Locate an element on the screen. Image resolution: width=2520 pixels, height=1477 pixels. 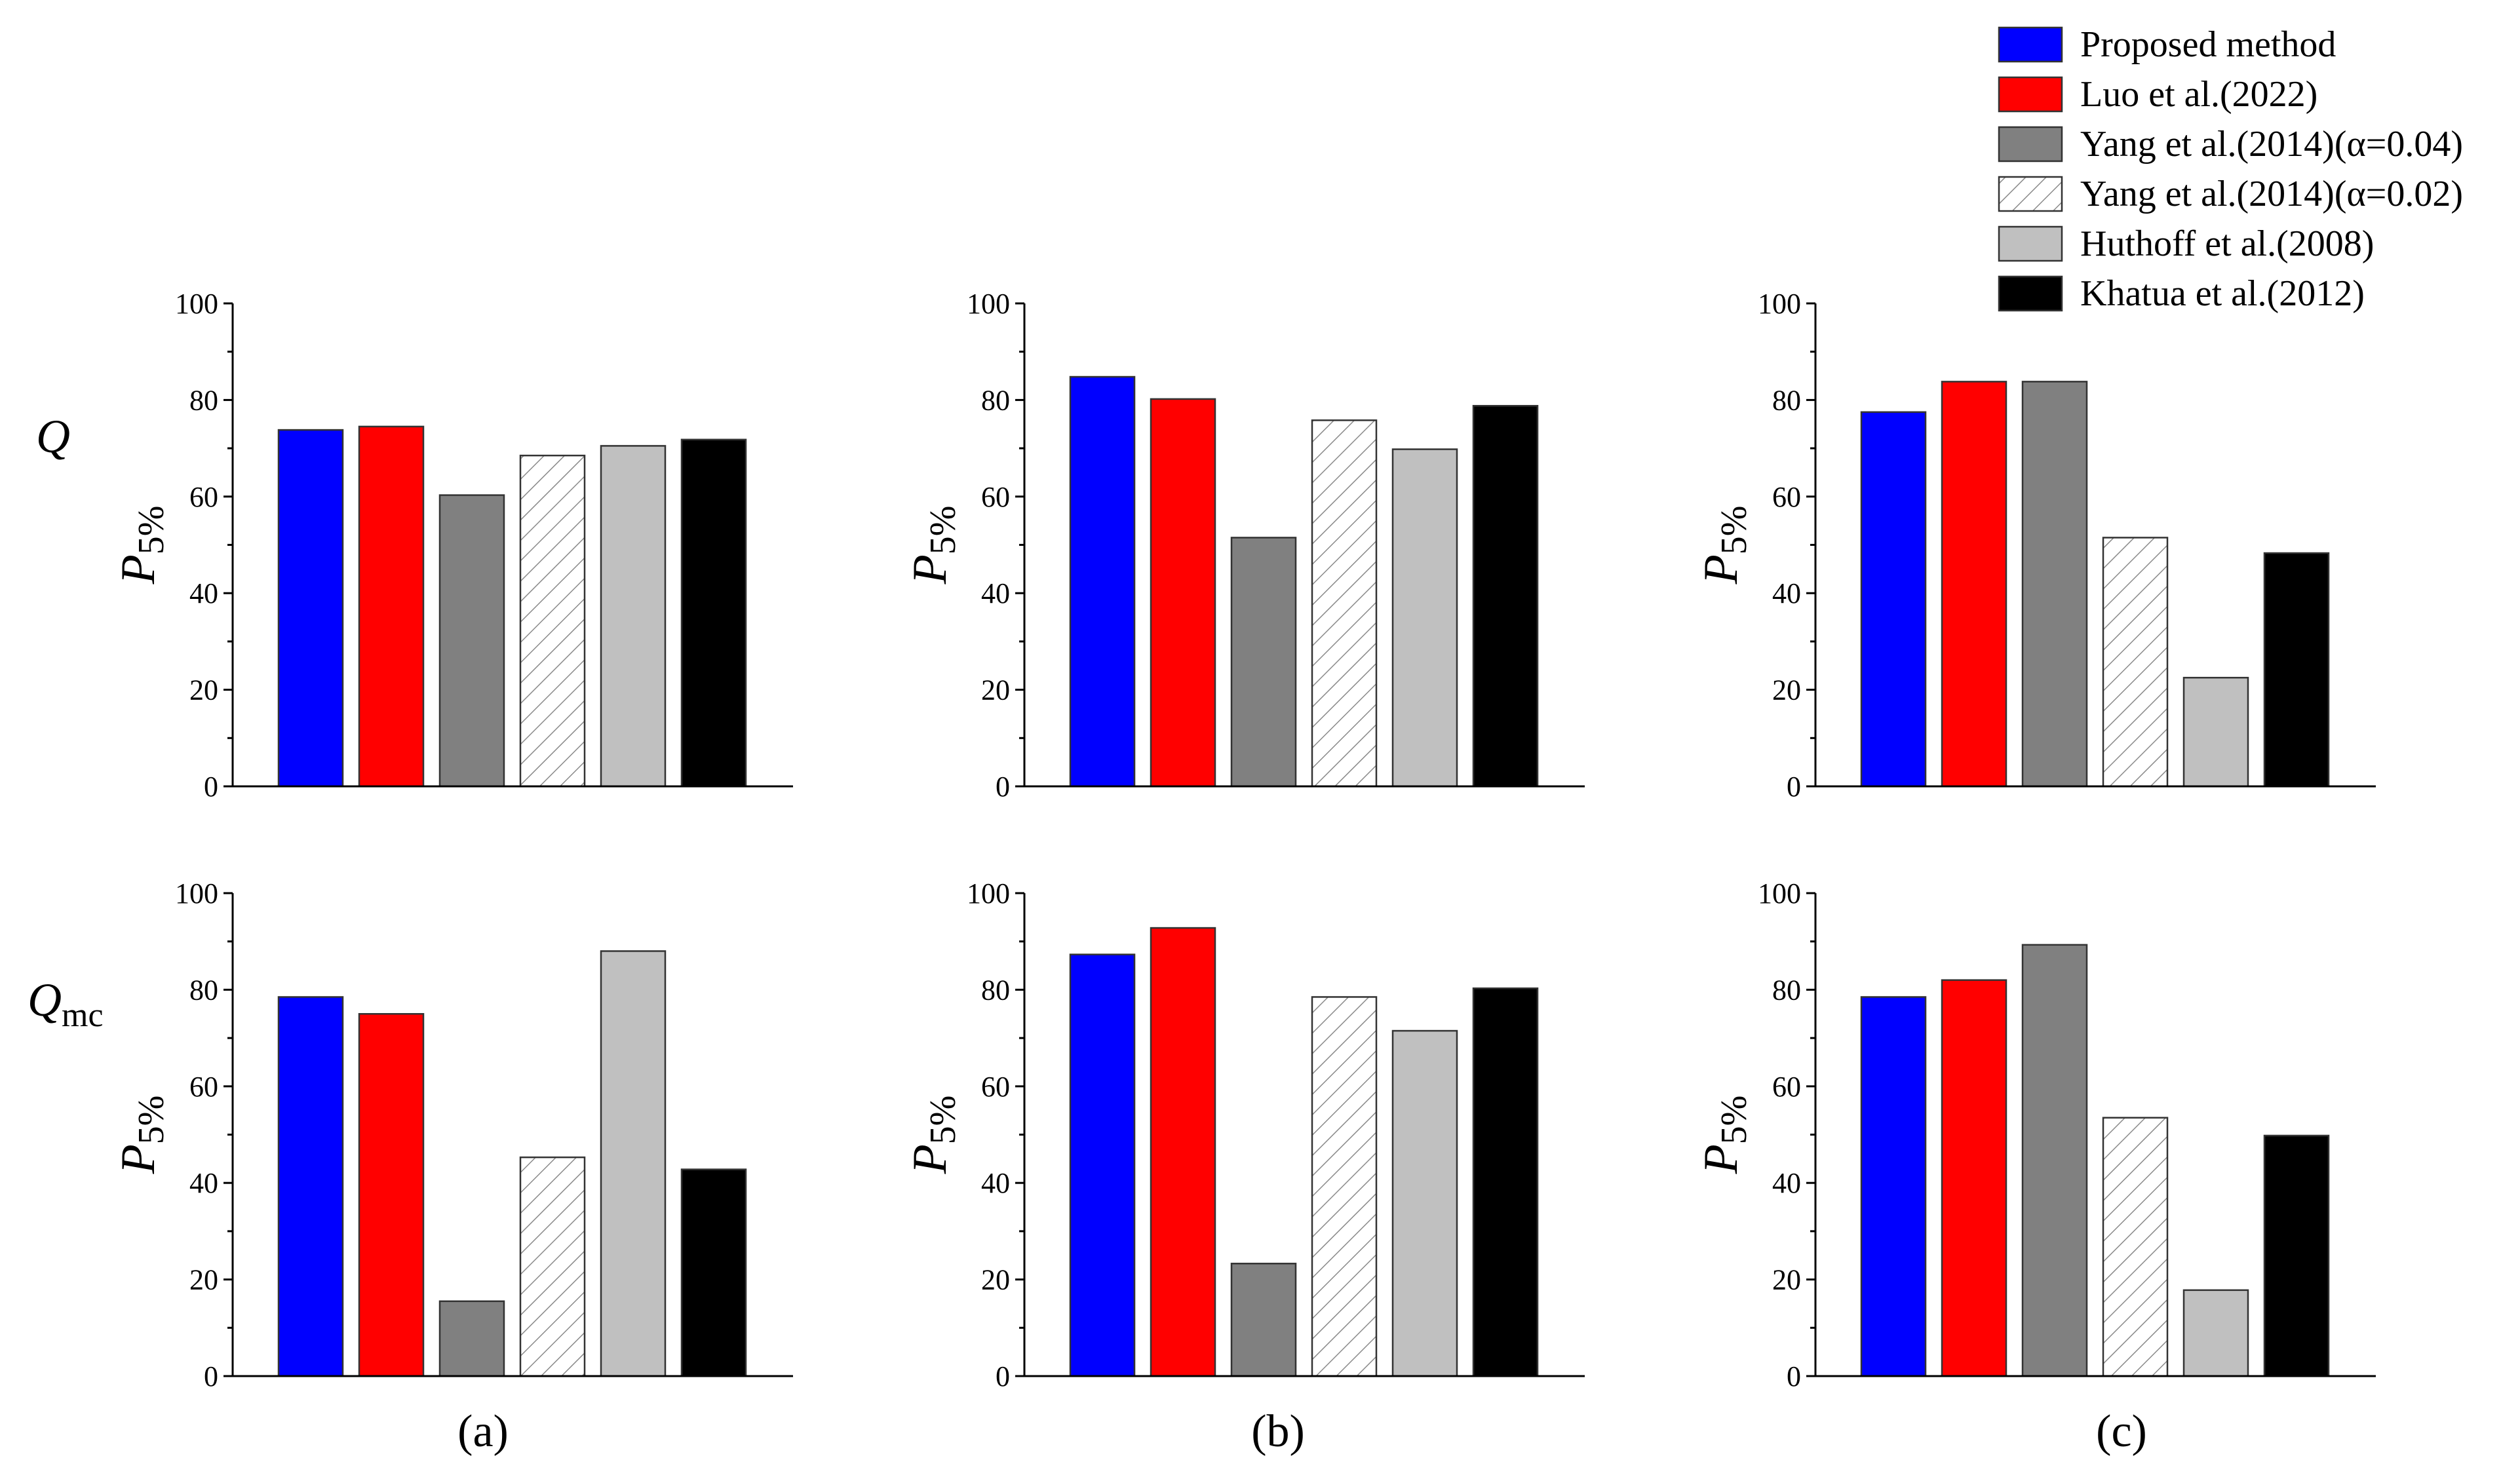
panel-qmc-a-ytick-label: 100 is located at coordinates (196, 893).